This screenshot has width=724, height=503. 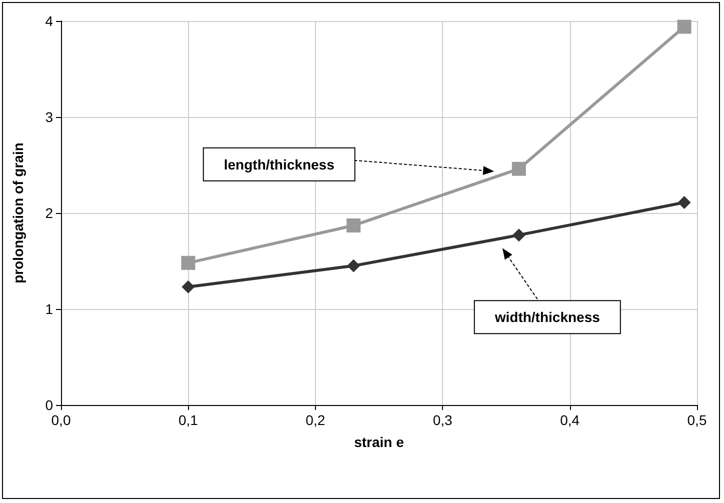 What do you see at coordinates (442, 420) in the screenshot?
I see `x-tick-label: 0,3` at bounding box center [442, 420].